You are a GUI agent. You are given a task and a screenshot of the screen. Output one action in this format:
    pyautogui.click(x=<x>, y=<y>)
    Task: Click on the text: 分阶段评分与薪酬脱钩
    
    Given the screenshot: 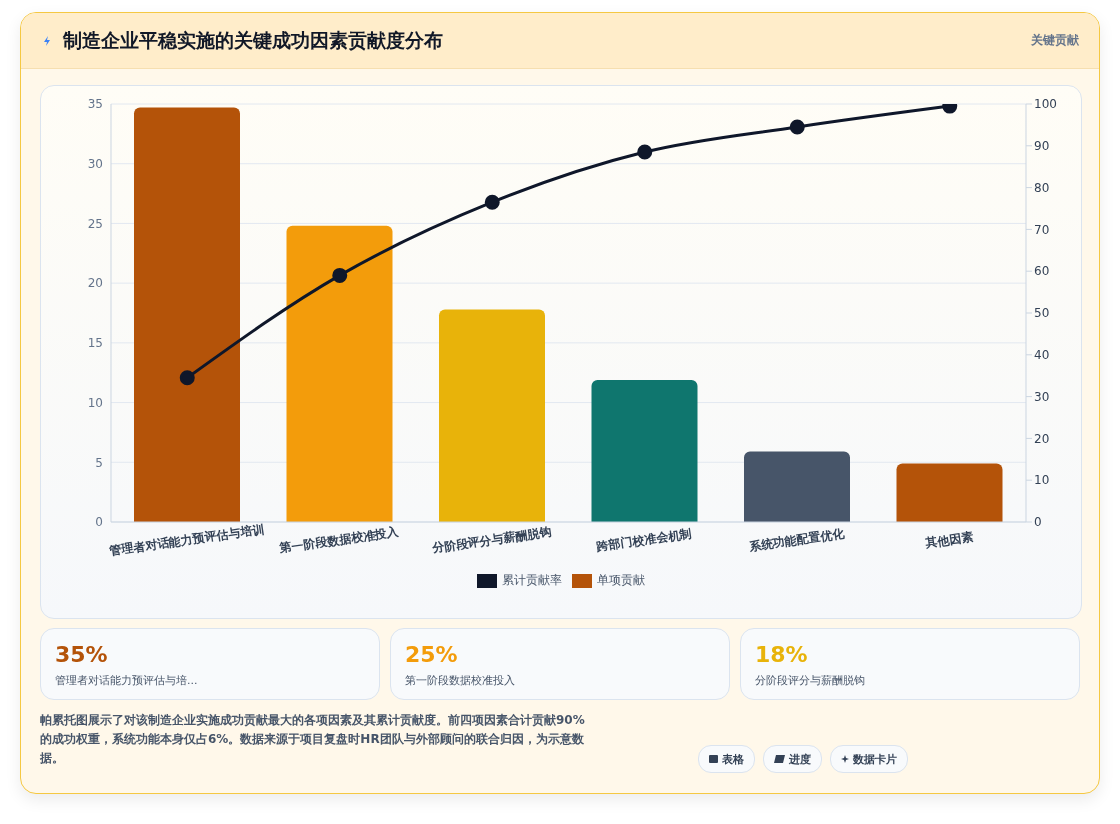 What is the action you would take?
    pyautogui.click(x=810, y=680)
    